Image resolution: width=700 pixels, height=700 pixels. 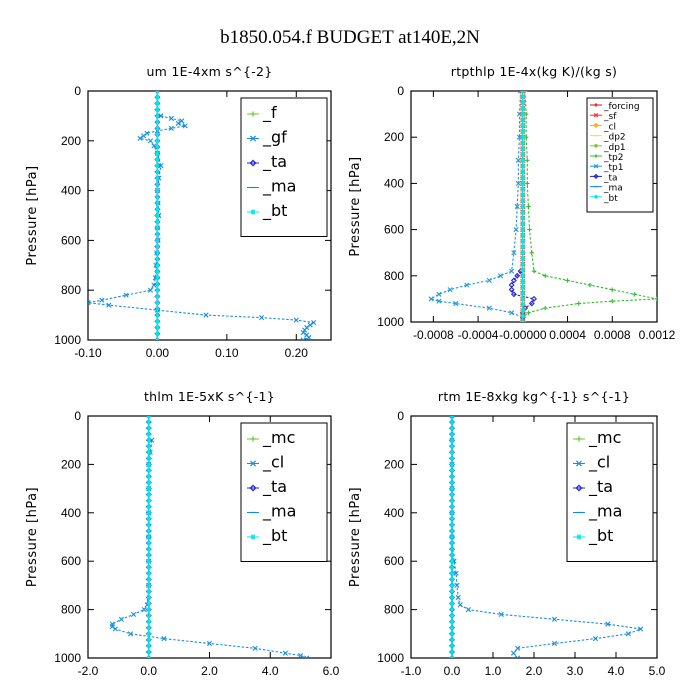 I want to click on legend-box, so click(x=610, y=492).